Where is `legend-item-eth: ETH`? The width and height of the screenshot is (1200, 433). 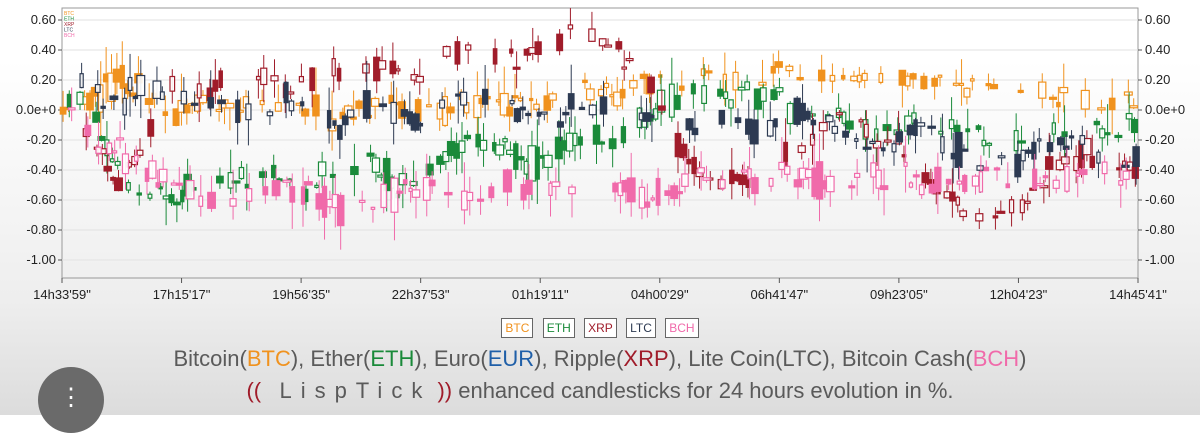
legend-item-eth: ETH is located at coordinates (558, 328).